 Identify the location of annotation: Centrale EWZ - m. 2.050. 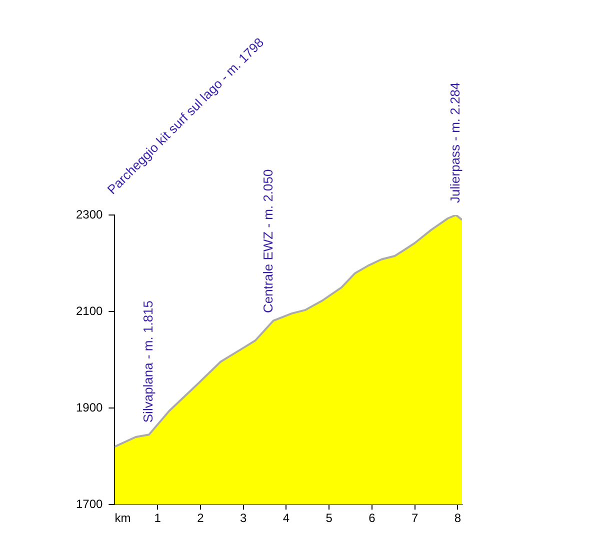
(268, 241).